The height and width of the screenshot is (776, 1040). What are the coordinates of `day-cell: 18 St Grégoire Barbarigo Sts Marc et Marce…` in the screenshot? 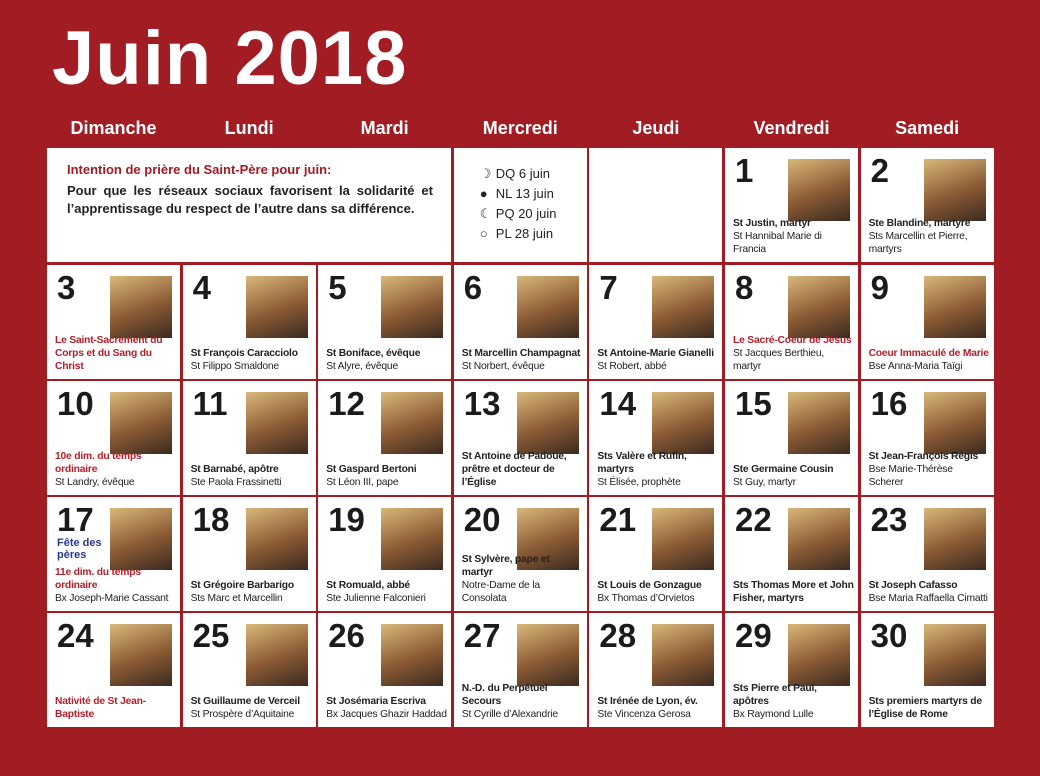 It's located at (249, 554).